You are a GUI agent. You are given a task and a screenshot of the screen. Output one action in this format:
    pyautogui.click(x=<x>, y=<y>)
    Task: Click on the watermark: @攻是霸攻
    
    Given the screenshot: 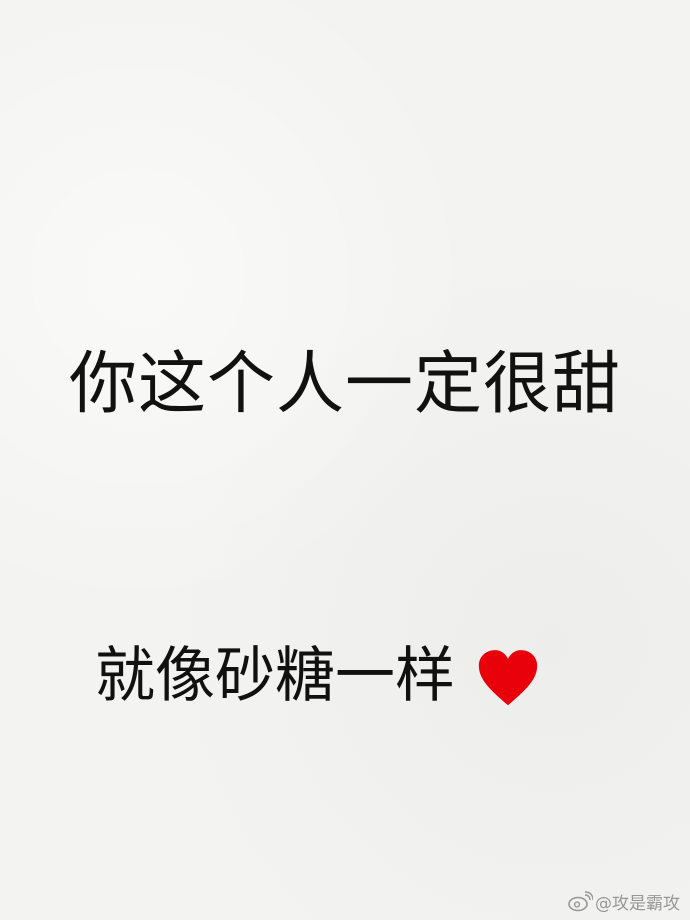 What is the action you would take?
    pyautogui.click(x=623, y=901)
    